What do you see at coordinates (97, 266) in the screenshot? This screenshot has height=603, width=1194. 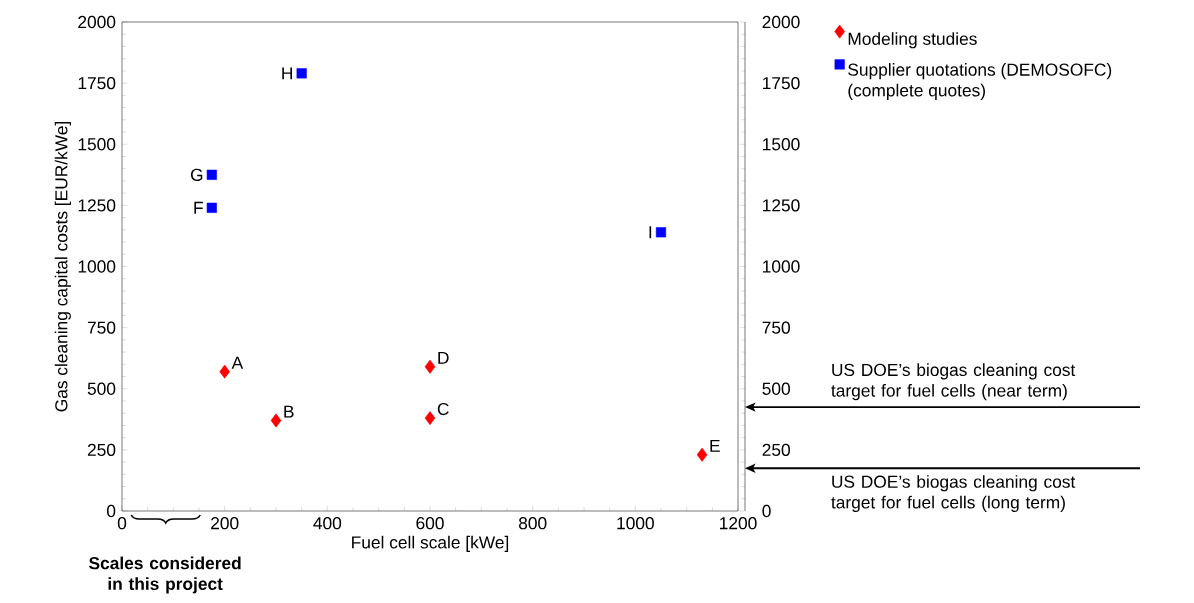 I see `y-tick-label: 1000` at bounding box center [97, 266].